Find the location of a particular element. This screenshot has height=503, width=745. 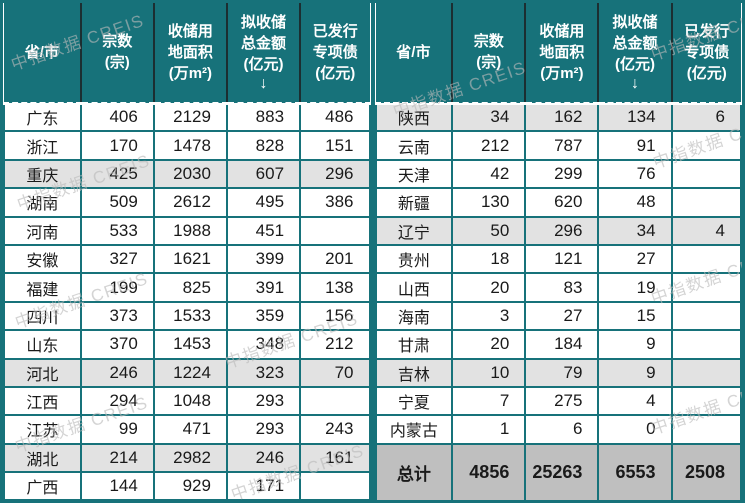

table-row: 安徽 327 1621 399 201 is located at coordinates (187, 259).